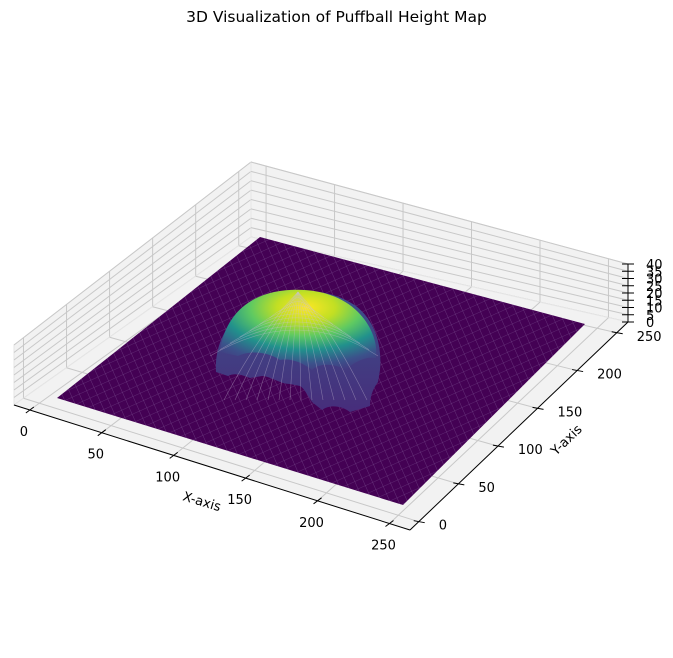 The image size is (673, 658). I want to click on y-axis-ticks: 0 50 100 150 200 250, so click(537, 432).